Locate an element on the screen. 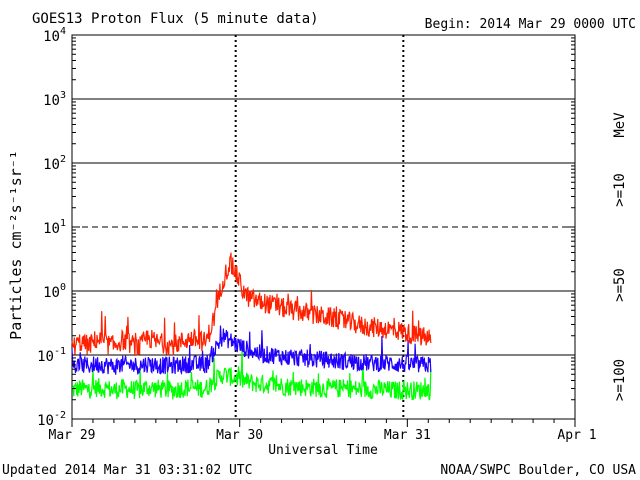  legend-ge50: >=50 is located at coordinates (620, 285).